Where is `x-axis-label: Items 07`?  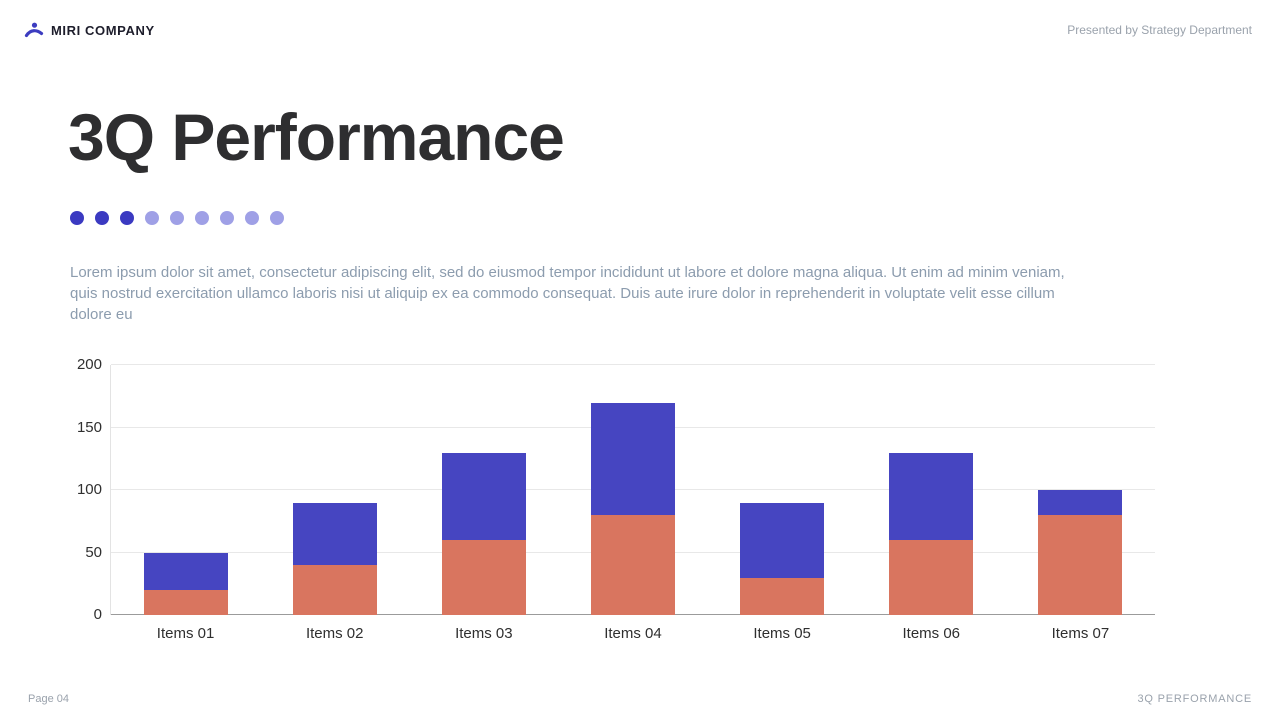 x-axis-label: Items 07 is located at coordinates (1080, 633).